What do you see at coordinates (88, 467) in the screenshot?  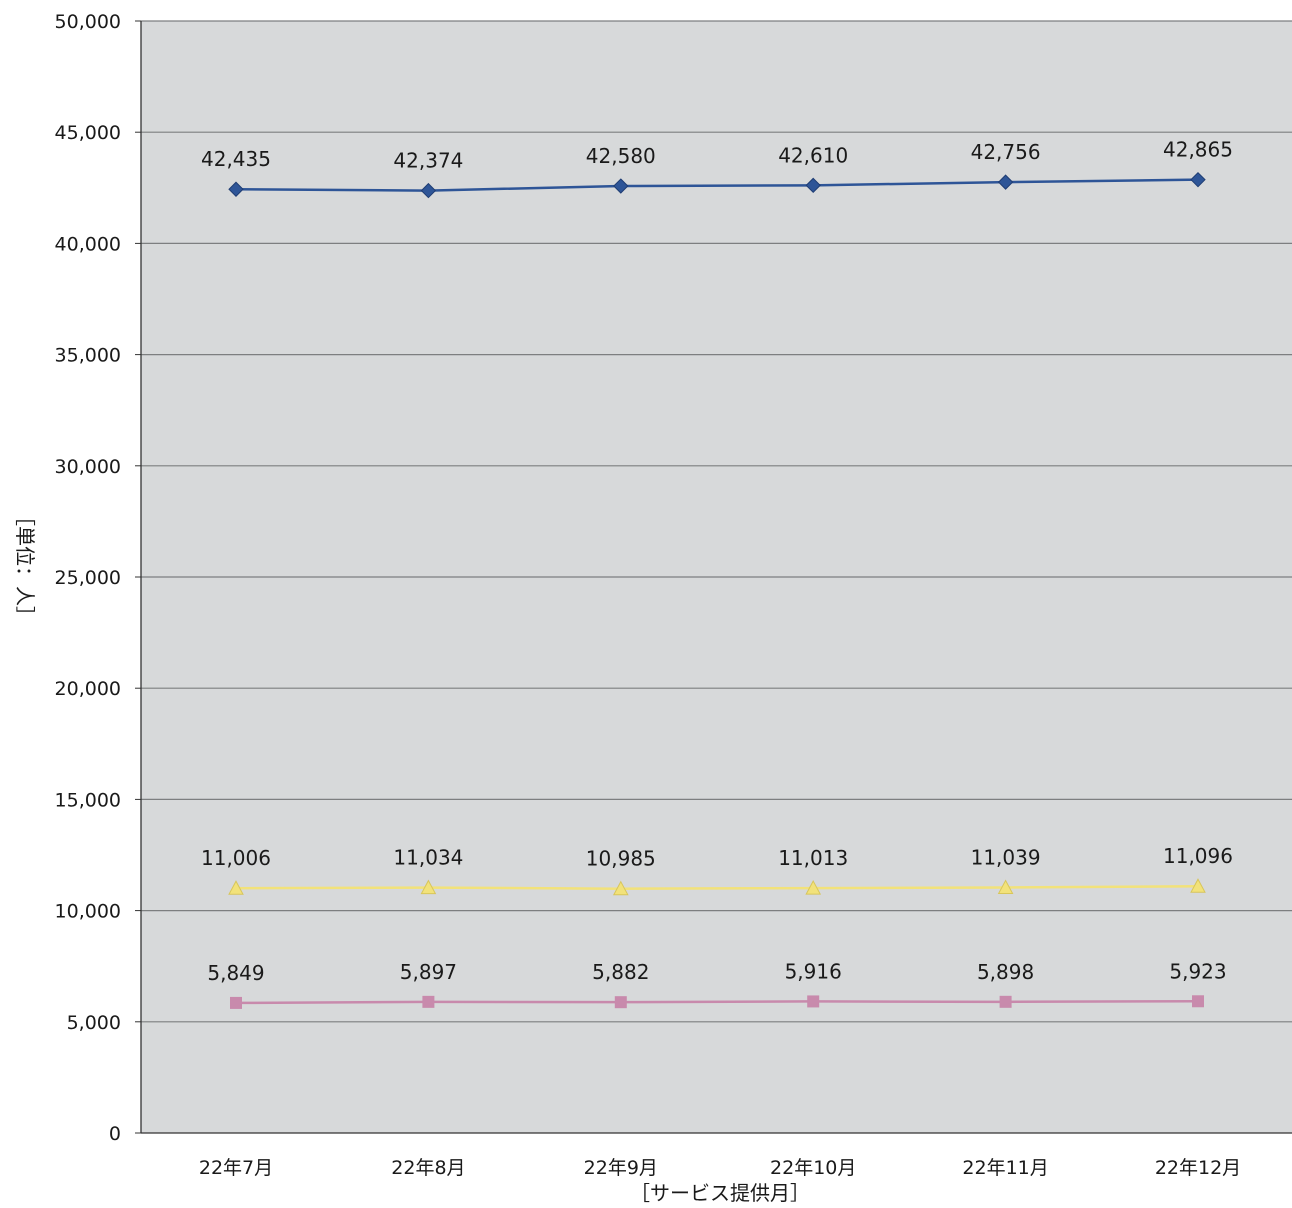 I see `y-tick-label: 30,000` at bounding box center [88, 467].